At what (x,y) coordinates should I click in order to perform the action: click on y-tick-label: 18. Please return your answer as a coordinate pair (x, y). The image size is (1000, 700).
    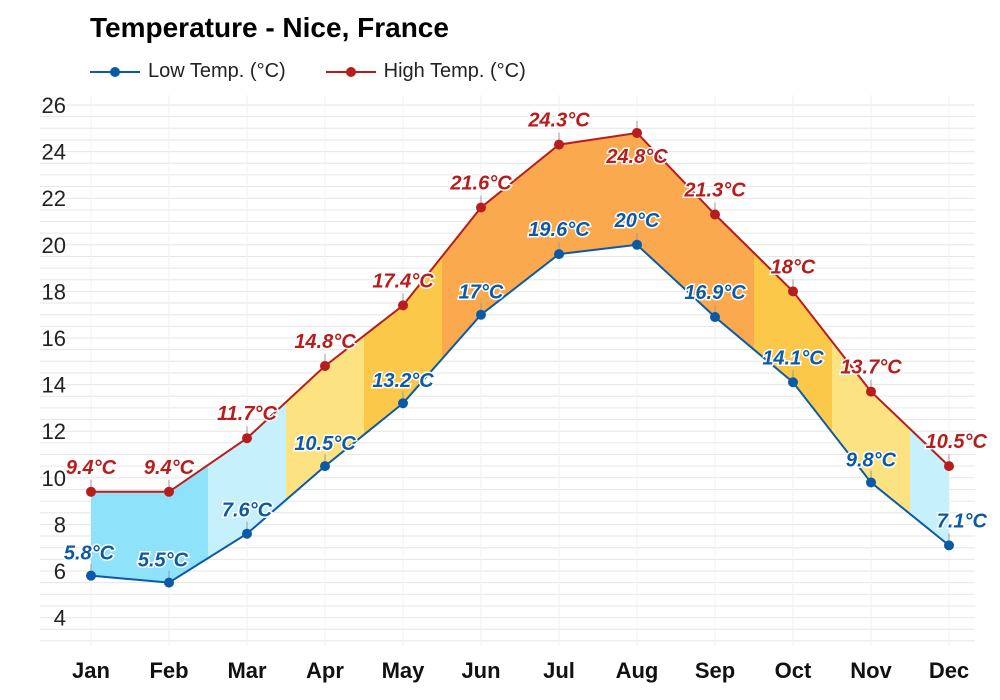
    Looking at the image, I should click on (54, 291).